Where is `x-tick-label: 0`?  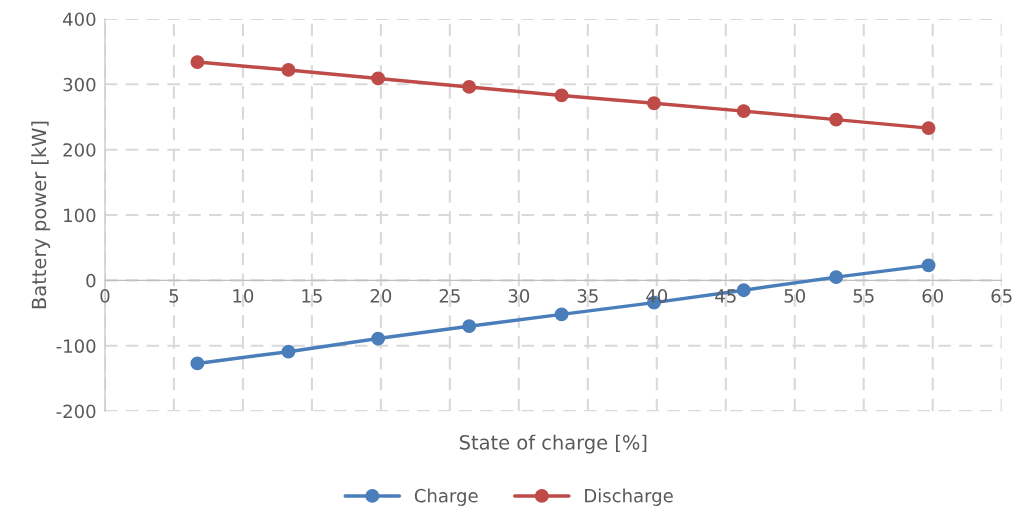
x-tick-label: 0 is located at coordinates (105, 296).